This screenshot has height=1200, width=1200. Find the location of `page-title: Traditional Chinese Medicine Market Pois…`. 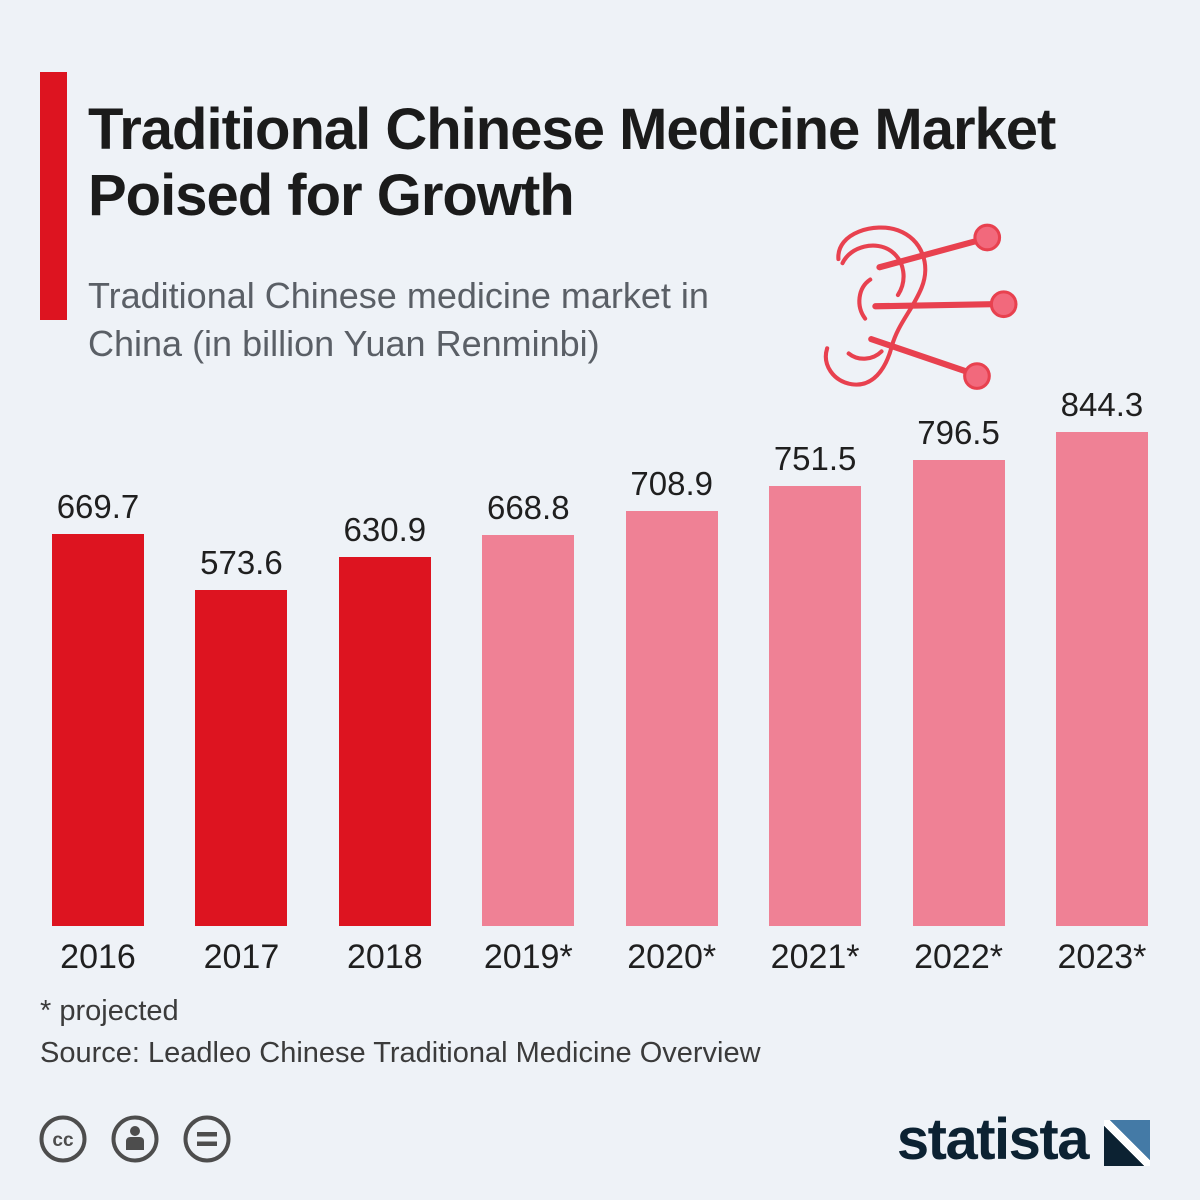

page-title: Traditional Chinese Medicine Market Pois… is located at coordinates (572, 162).